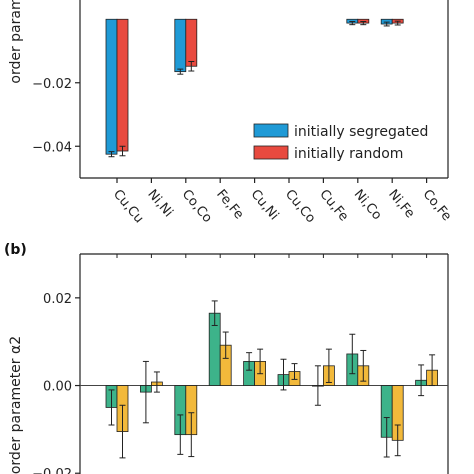  I want to click on y-axis-label: order param, so click(16, 42).